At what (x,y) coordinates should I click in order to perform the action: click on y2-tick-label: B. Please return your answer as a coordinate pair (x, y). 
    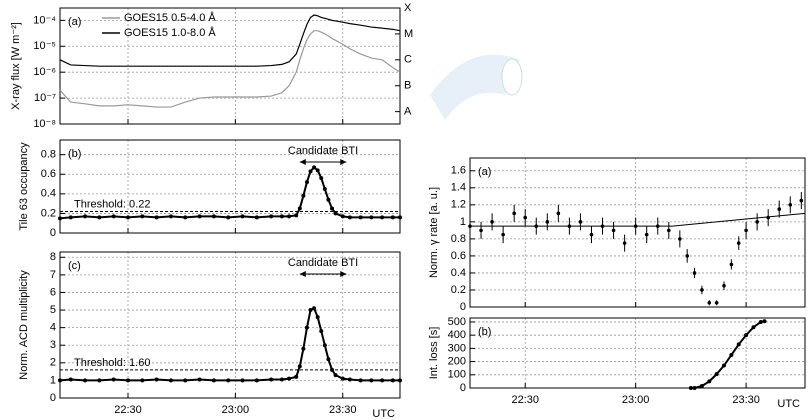
    Looking at the image, I should click on (407, 86).